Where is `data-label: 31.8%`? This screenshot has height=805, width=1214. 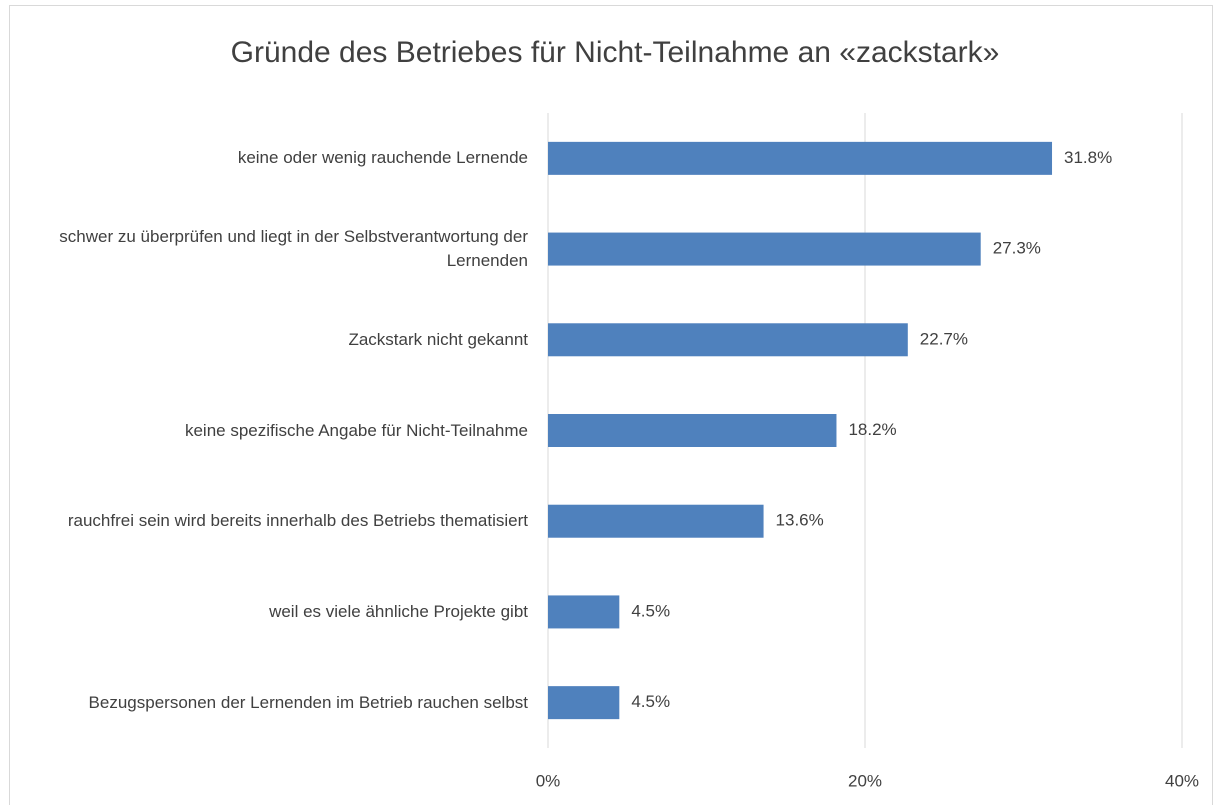 data-label: 31.8% is located at coordinates (1088, 157).